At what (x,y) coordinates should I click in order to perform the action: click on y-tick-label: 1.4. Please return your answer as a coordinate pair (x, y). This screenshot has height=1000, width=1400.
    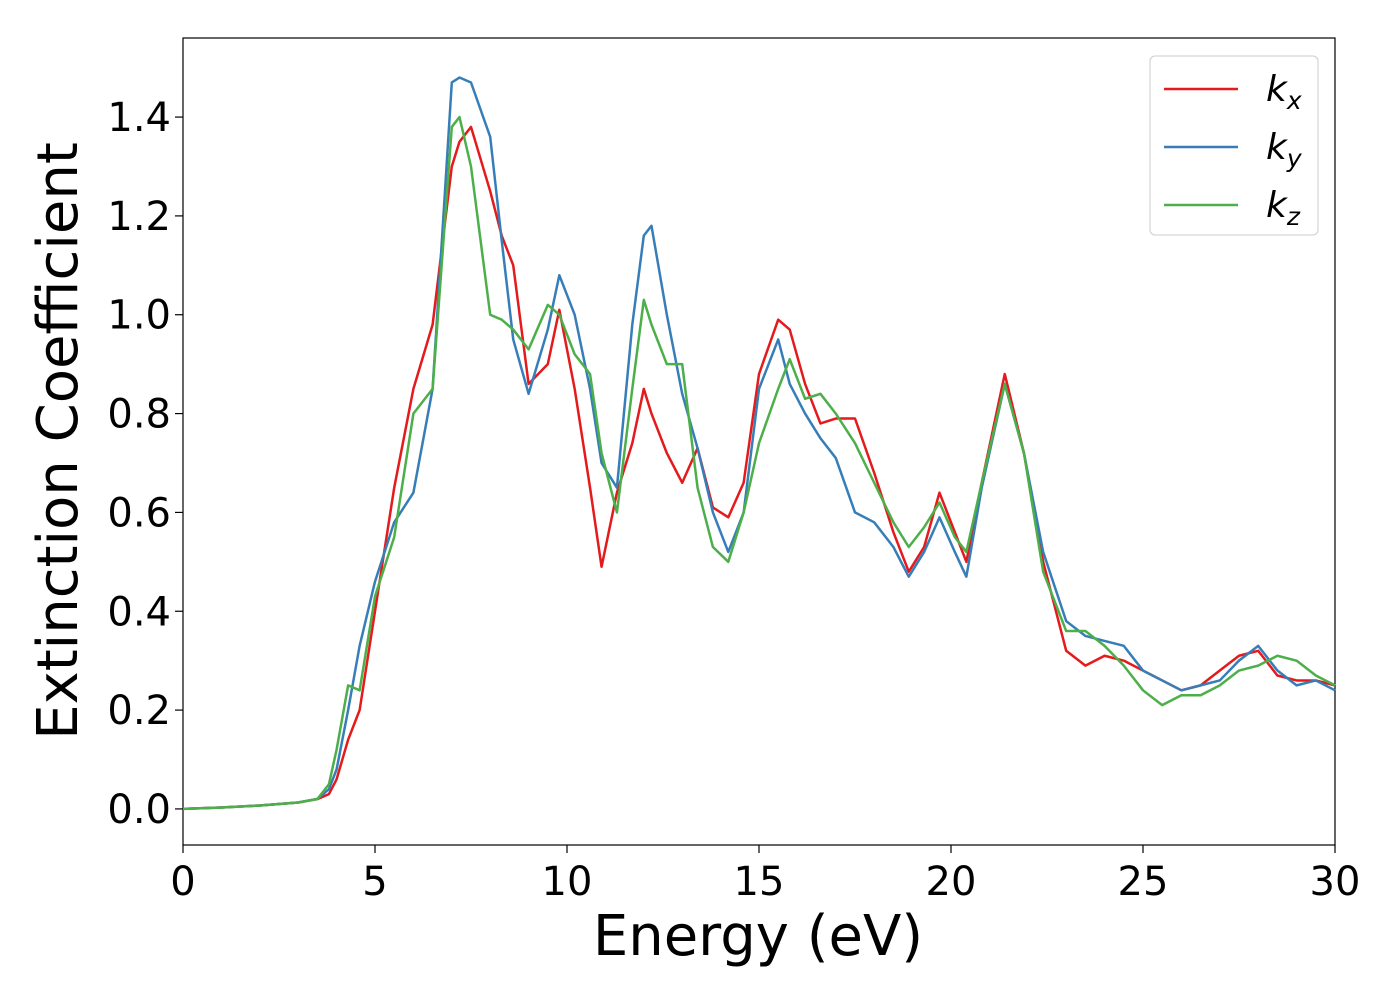
    Looking at the image, I should click on (139, 118).